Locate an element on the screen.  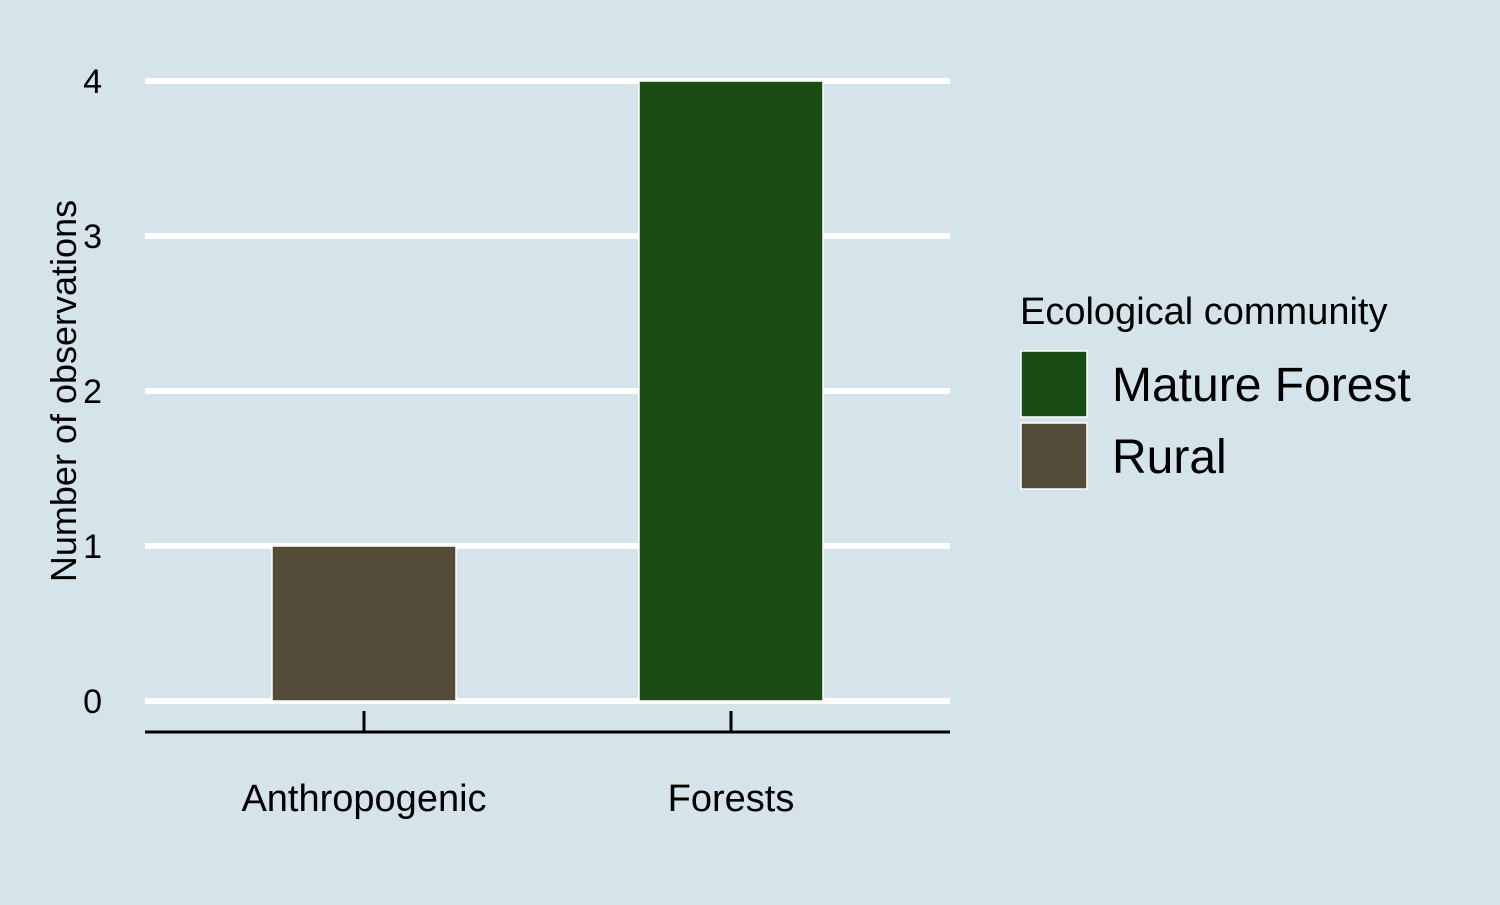
y-tick-label: 3 is located at coordinates (92, 237).